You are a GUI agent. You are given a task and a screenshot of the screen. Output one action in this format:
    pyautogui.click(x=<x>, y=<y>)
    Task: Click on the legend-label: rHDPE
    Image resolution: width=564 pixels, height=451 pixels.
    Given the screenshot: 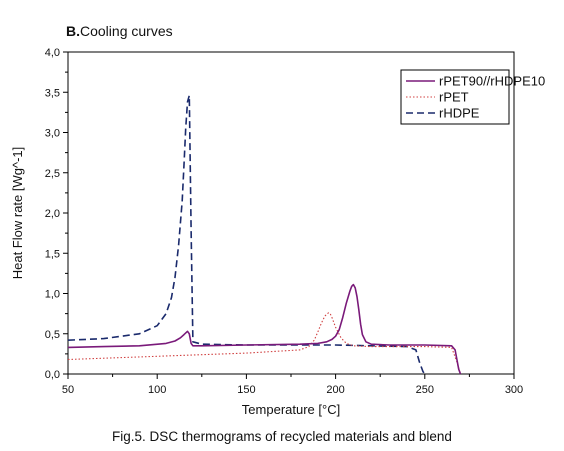 What is the action you would take?
    pyautogui.click(x=459, y=113)
    